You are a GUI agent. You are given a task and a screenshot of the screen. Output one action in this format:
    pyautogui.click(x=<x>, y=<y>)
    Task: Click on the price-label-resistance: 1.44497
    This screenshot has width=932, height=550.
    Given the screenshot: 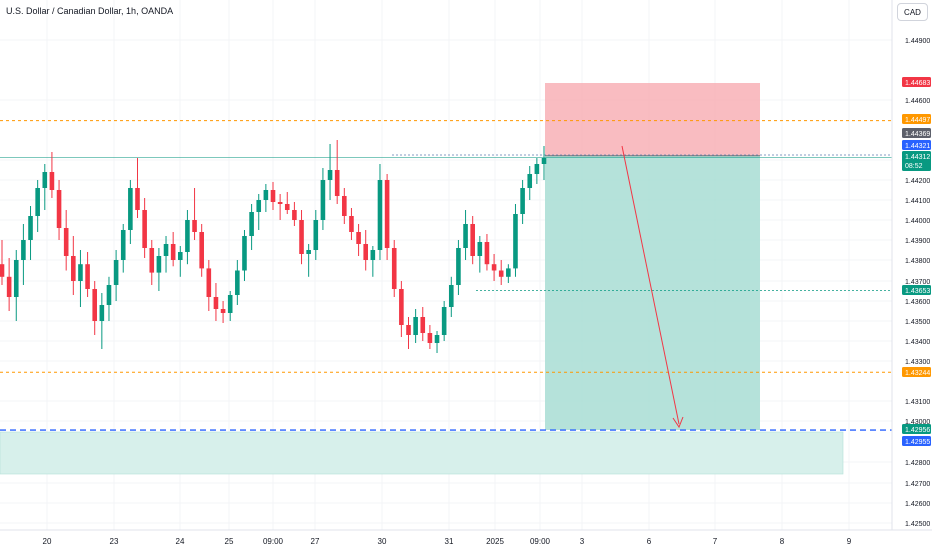 What is the action you would take?
    pyautogui.click(x=916, y=119)
    